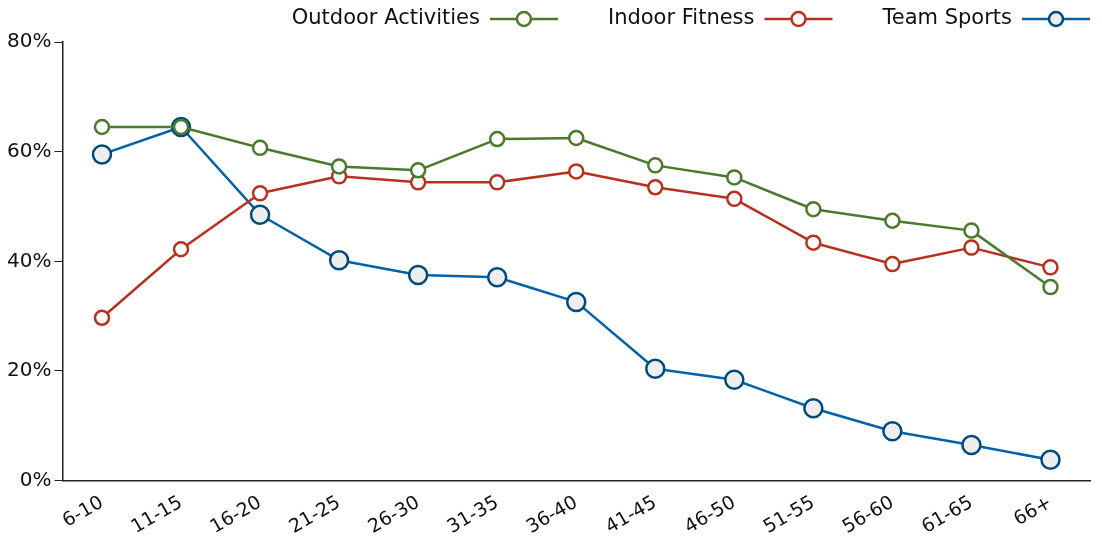  What do you see at coordinates (385, 17) in the screenshot?
I see `legend-label: Outdoor Activities` at bounding box center [385, 17].